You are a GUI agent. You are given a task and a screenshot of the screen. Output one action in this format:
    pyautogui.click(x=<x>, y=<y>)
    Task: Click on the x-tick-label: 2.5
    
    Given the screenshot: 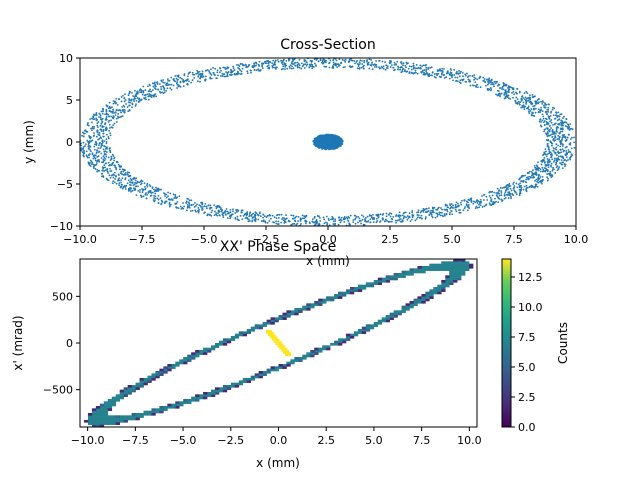 What is the action you would take?
    pyautogui.click(x=390, y=239)
    